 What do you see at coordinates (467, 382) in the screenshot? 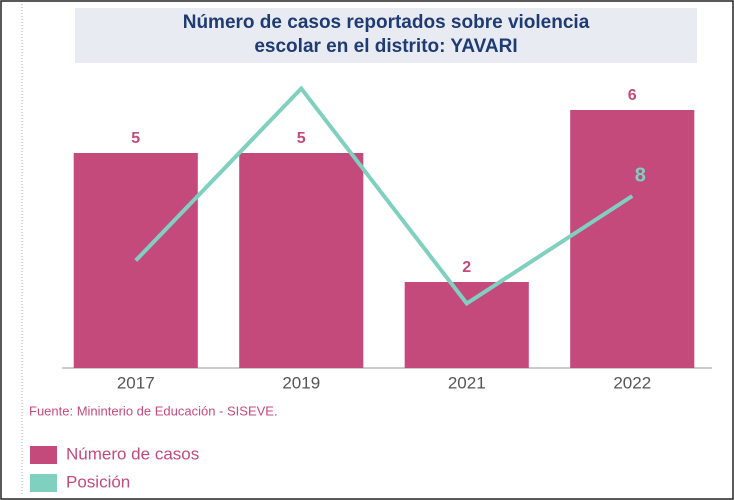
I see `x-tick-label: 2021` at bounding box center [467, 382].